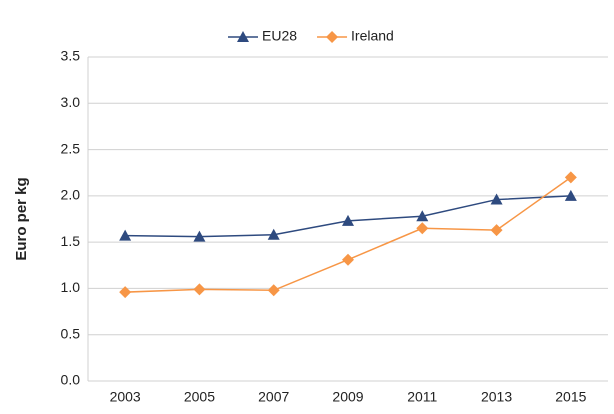 This screenshot has width=614, height=414. What do you see at coordinates (71, 195) in the screenshot?
I see `y-tick-label: 2.0` at bounding box center [71, 195].